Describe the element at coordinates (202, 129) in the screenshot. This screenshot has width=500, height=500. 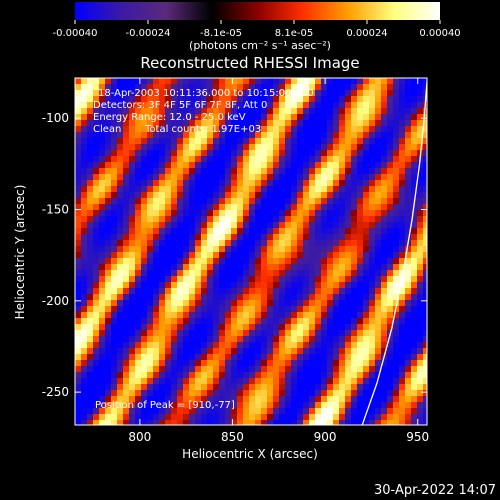
I see `annotation-total-counts: Total counts: 1.97E+03` at that location.